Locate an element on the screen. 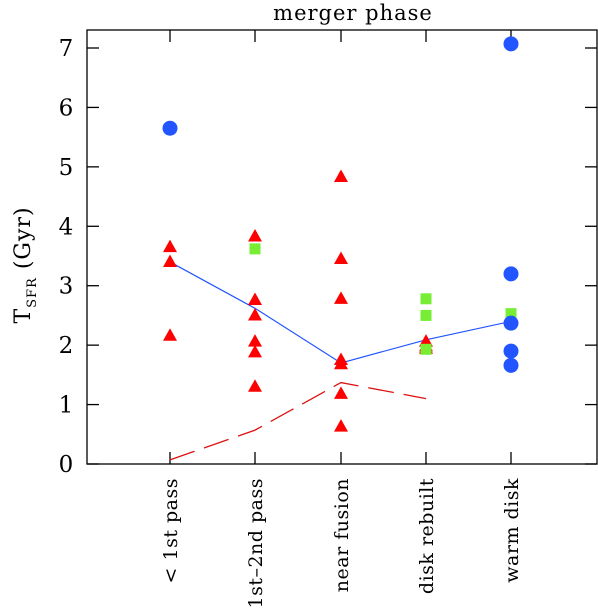 The width and height of the screenshot is (598, 612). x-tick-label: near fusion is located at coordinates (342, 535).